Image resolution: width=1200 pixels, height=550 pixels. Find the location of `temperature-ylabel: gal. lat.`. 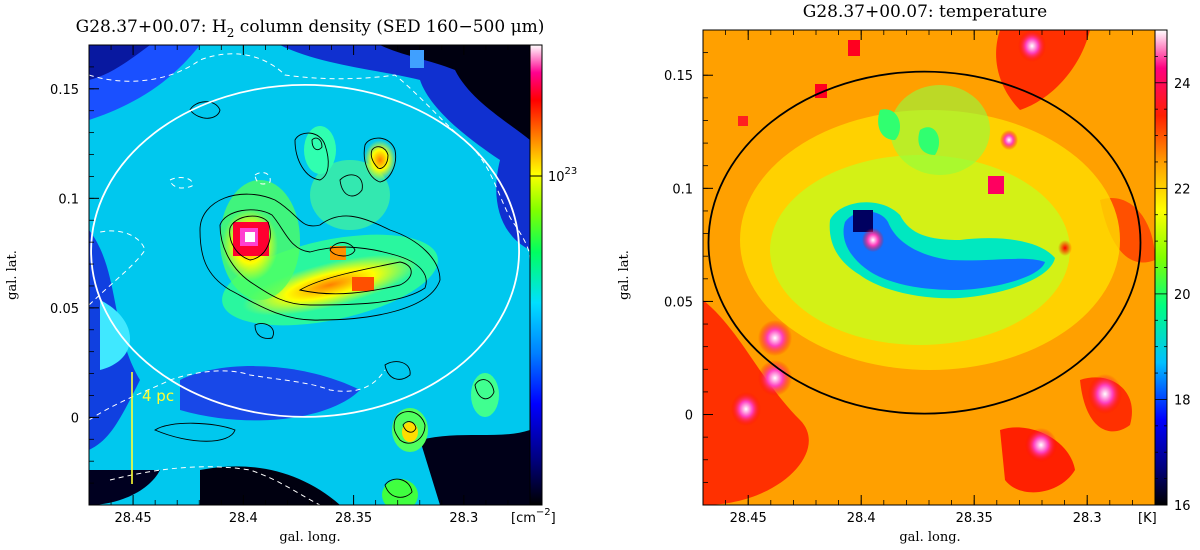

temperature-ylabel: gal. lat. is located at coordinates (624, 275).